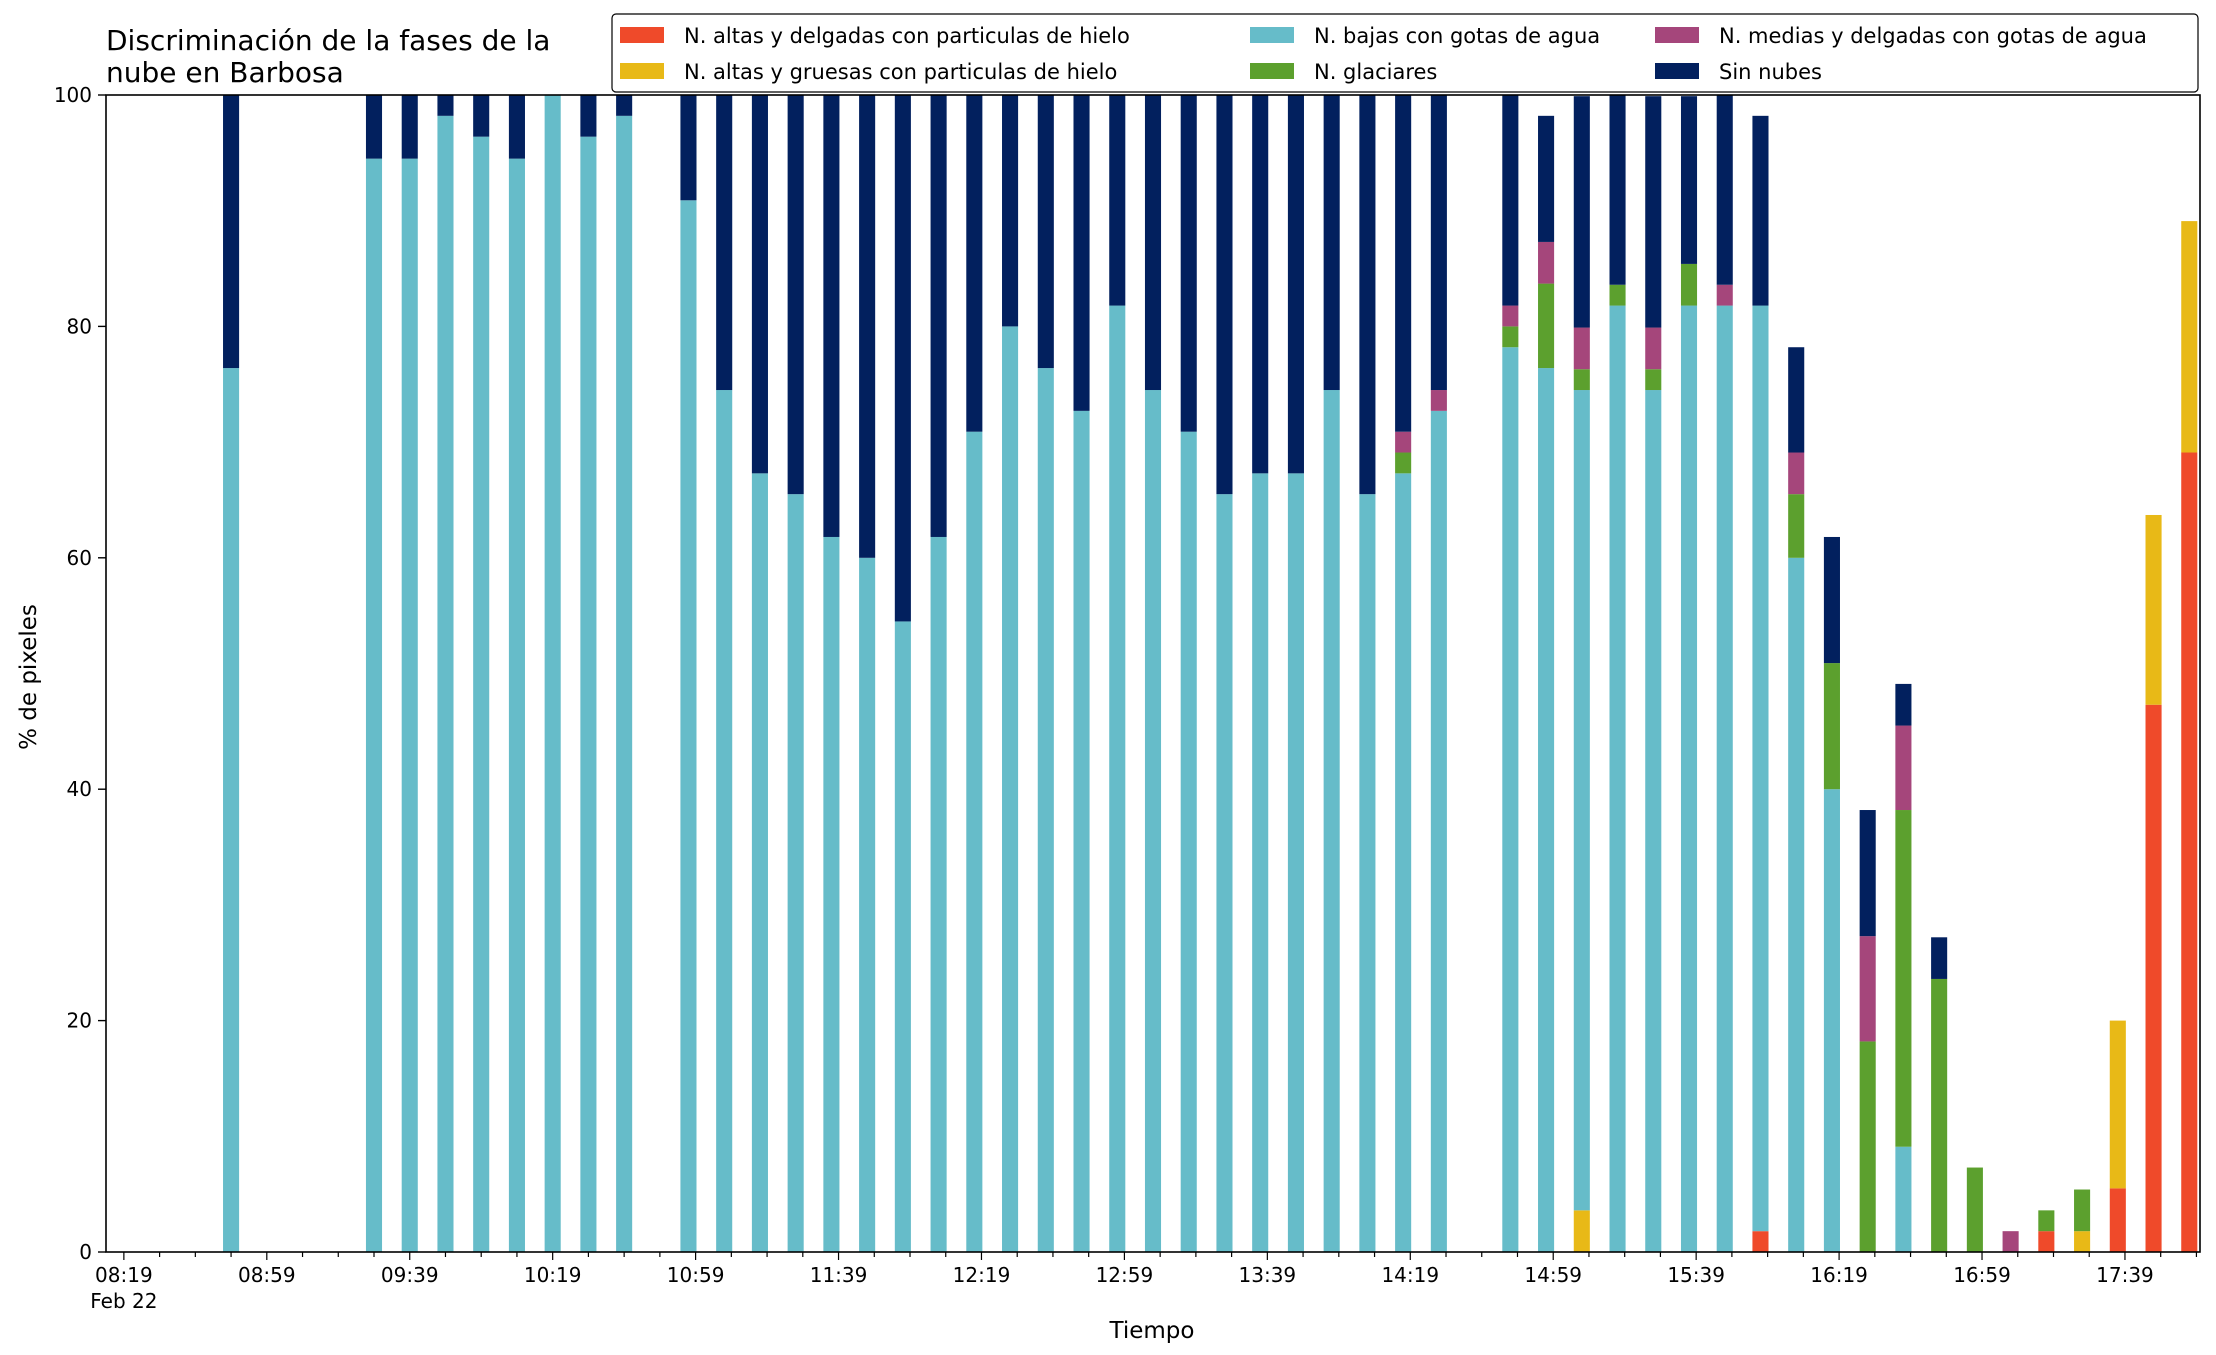  What do you see at coordinates (553, 1275) in the screenshot?
I see `x-tick-label-3: 10:19` at bounding box center [553, 1275].